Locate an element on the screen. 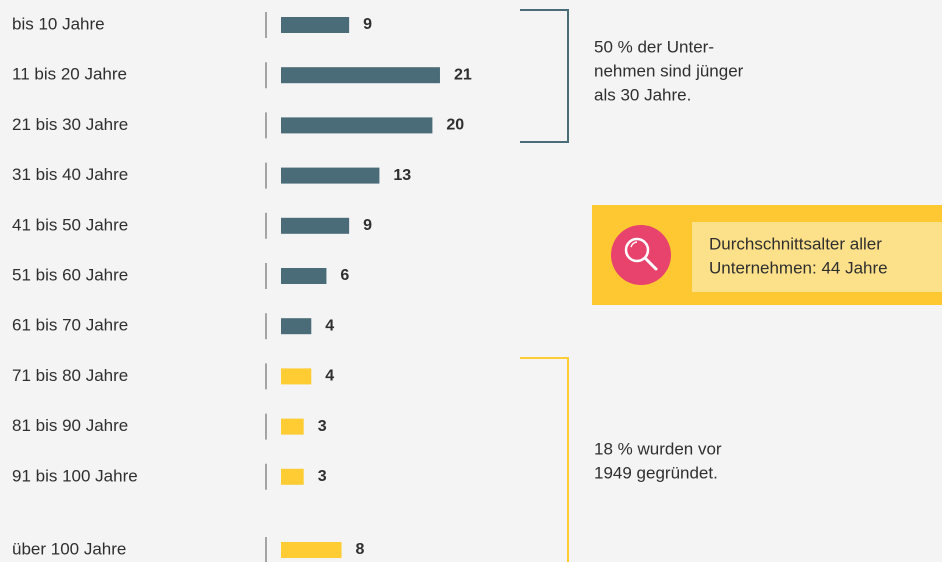 This screenshot has width=942, height=562. value-label: 20 is located at coordinates (455, 125).